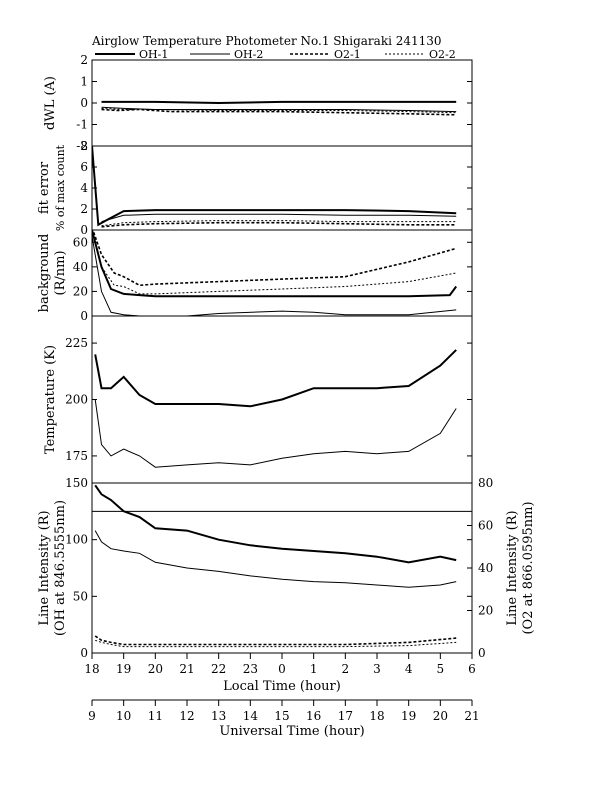  I want to click on y-tick-label-150: 150, so click(76, 483).